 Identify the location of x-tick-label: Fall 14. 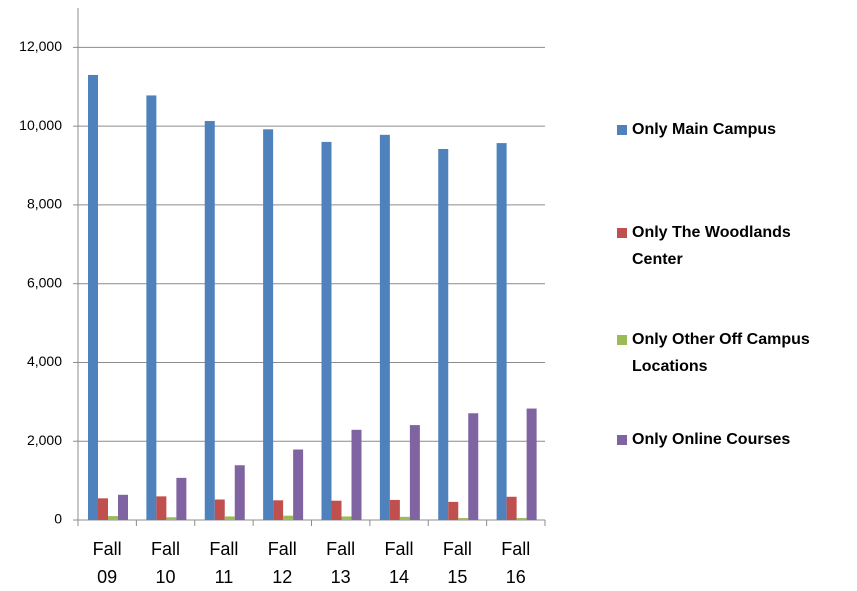
(399, 563).